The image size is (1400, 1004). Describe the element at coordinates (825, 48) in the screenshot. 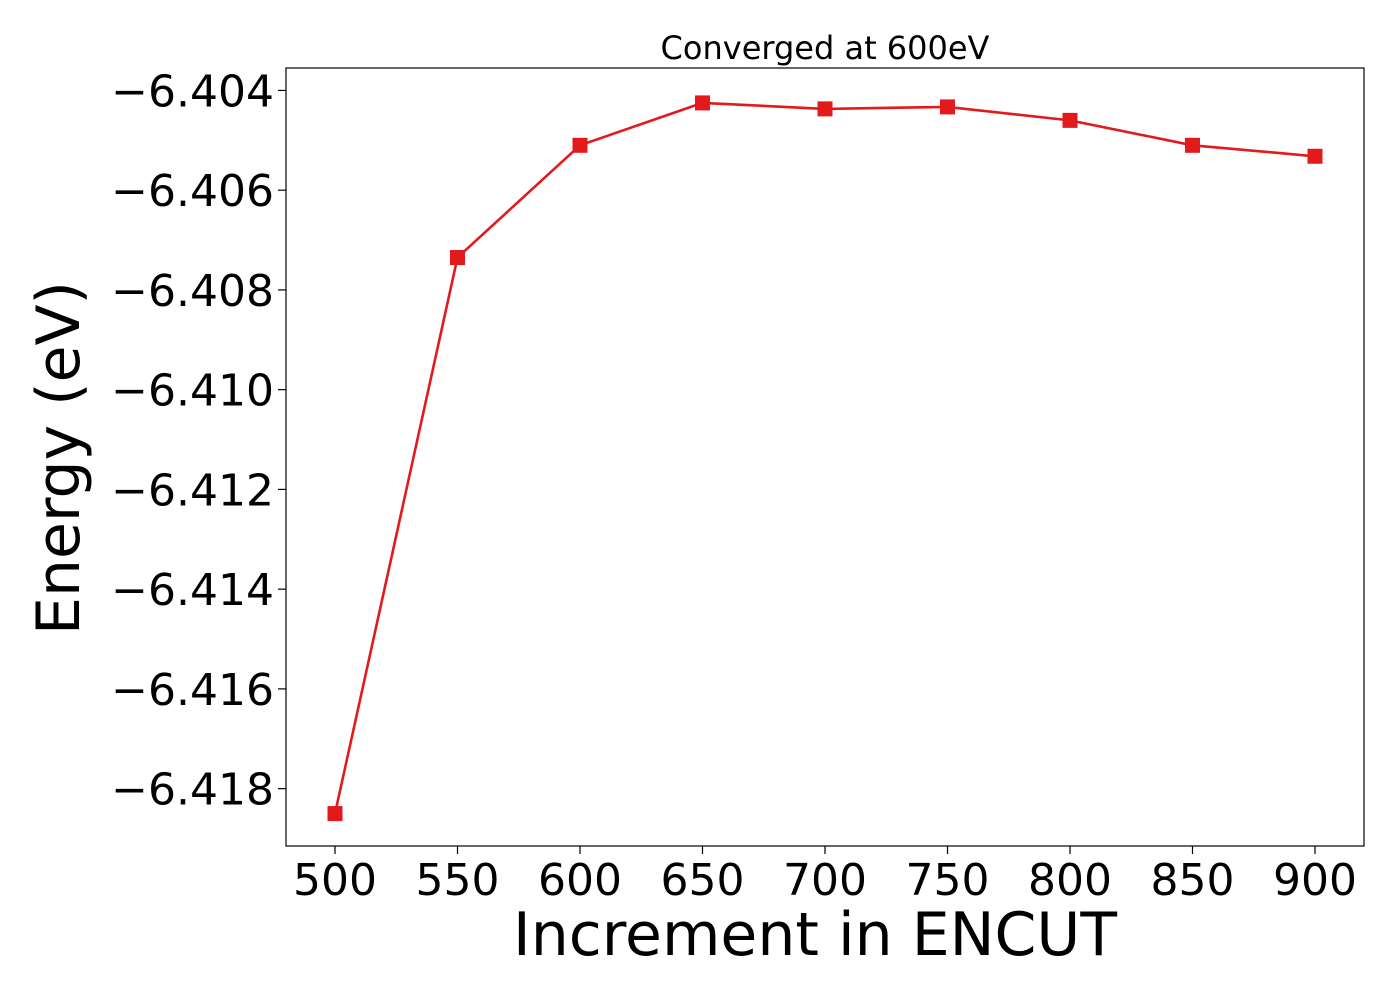

I see `chart-title: Converged at 600eV` at that location.